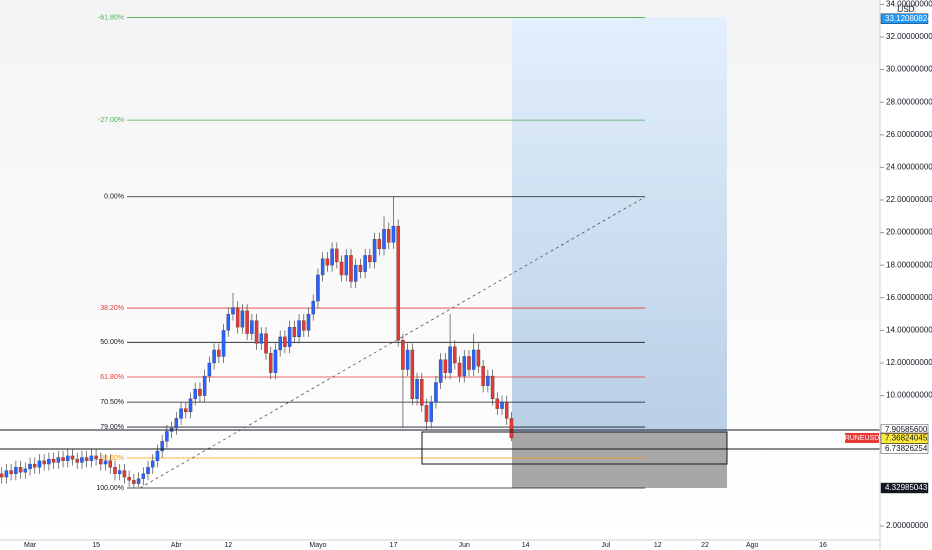 The height and width of the screenshot is (550, 932). What do you see at coordinates (111, 120) in the screenshot?
I see `fib-label: -27.00%` at bounding box center [111, 120].